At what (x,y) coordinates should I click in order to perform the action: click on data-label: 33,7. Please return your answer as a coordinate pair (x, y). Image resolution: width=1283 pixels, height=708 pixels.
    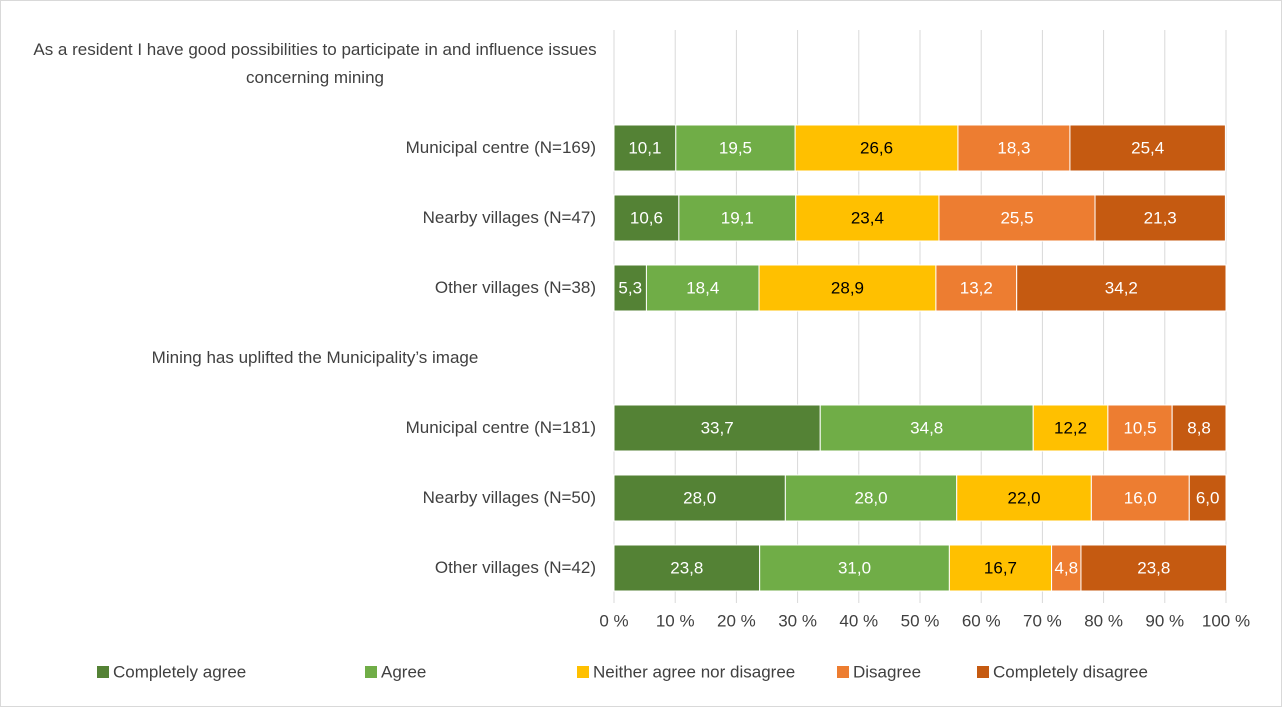
    Looking at the image, I should click on (717, 427).